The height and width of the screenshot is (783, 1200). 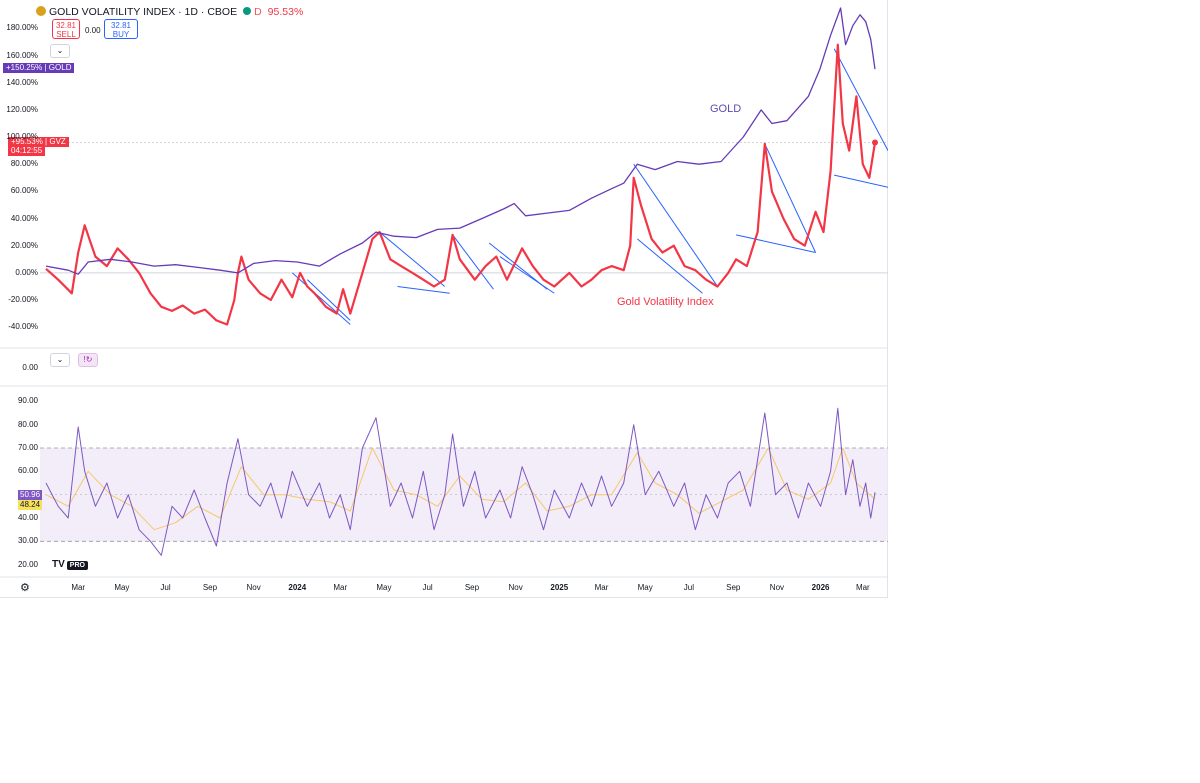 What do you see at coordinates (285, 12) in the screenshot?
I see `change-percent: 95.53%` at bounding box center [285, 12].